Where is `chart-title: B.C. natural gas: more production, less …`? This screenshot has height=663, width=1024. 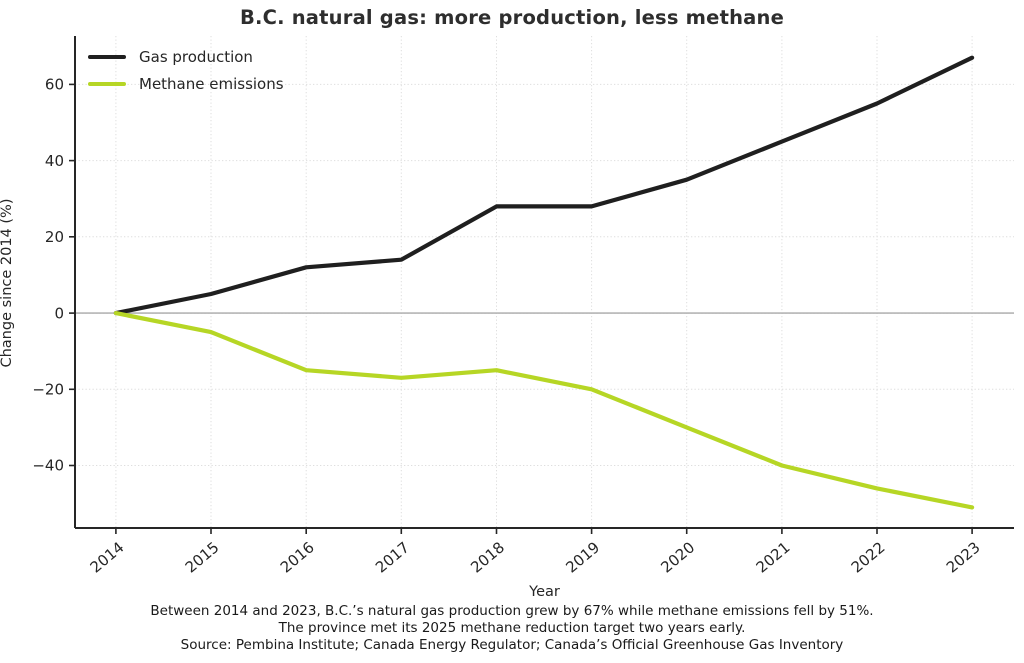
chart-title: B.C. natural gas: more production, less … is located at coordinates (512, 17).